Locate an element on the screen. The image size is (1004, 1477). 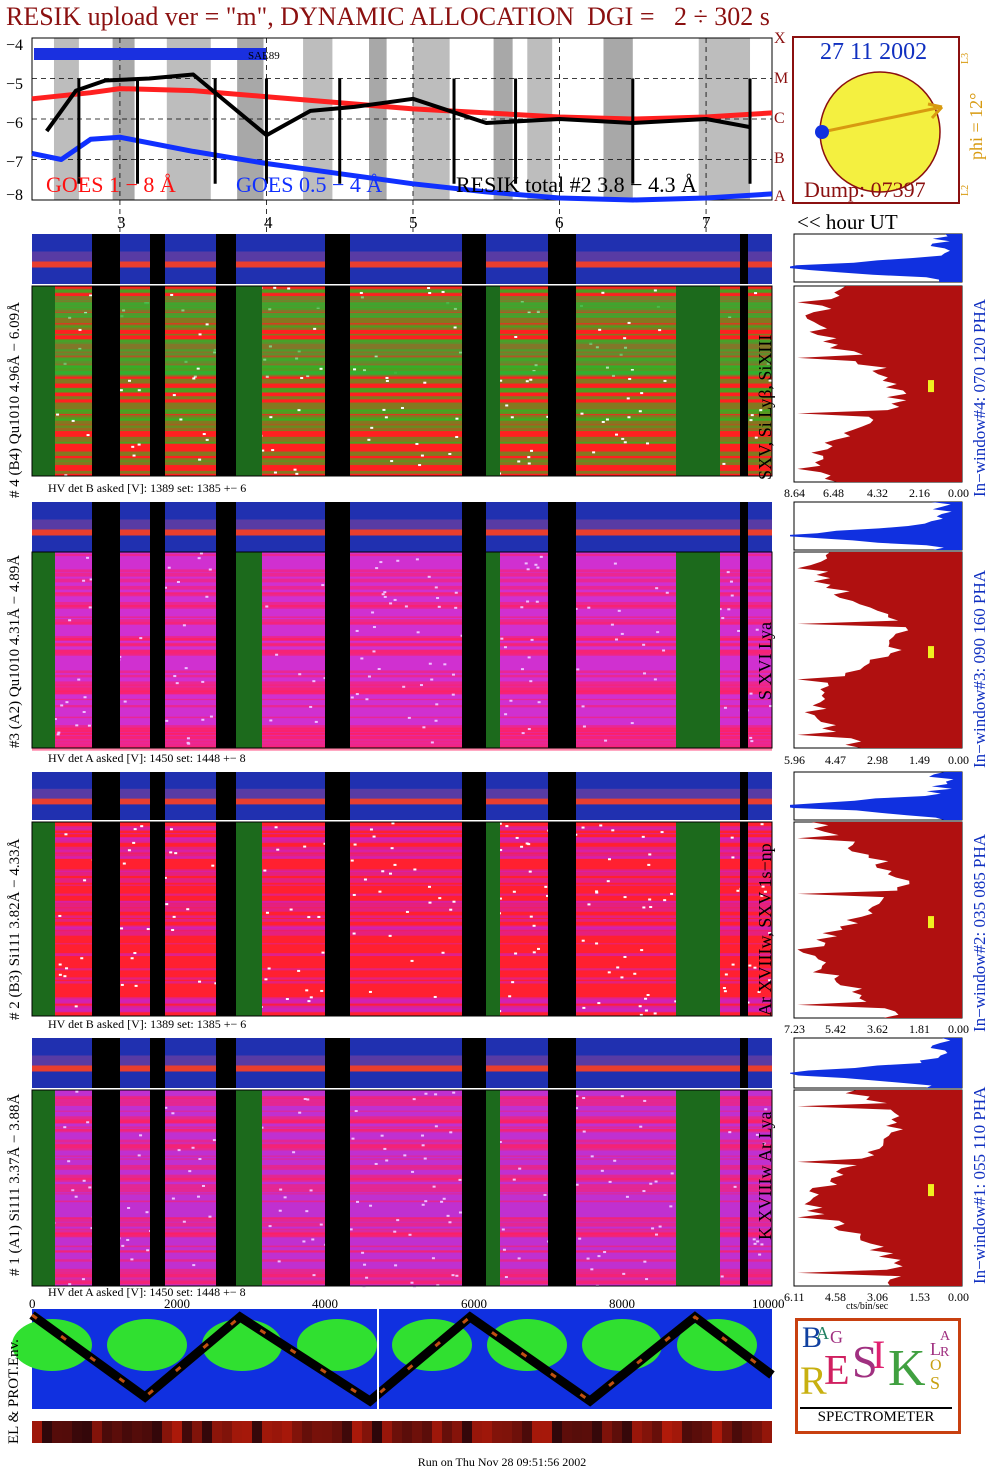
goes-lightcurve-plot is located at coordinates (402, 135).